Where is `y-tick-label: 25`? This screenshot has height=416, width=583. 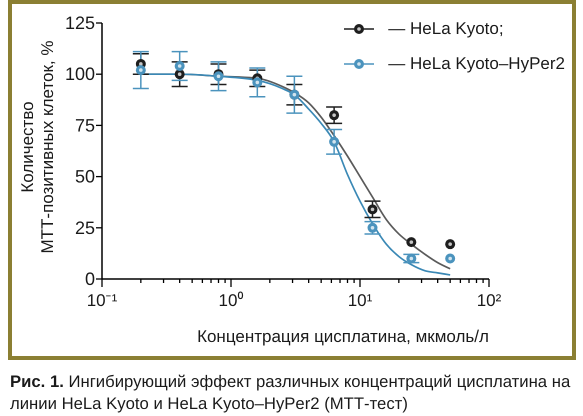 y-tick-label: 25 is located at coordinates (84, 228).